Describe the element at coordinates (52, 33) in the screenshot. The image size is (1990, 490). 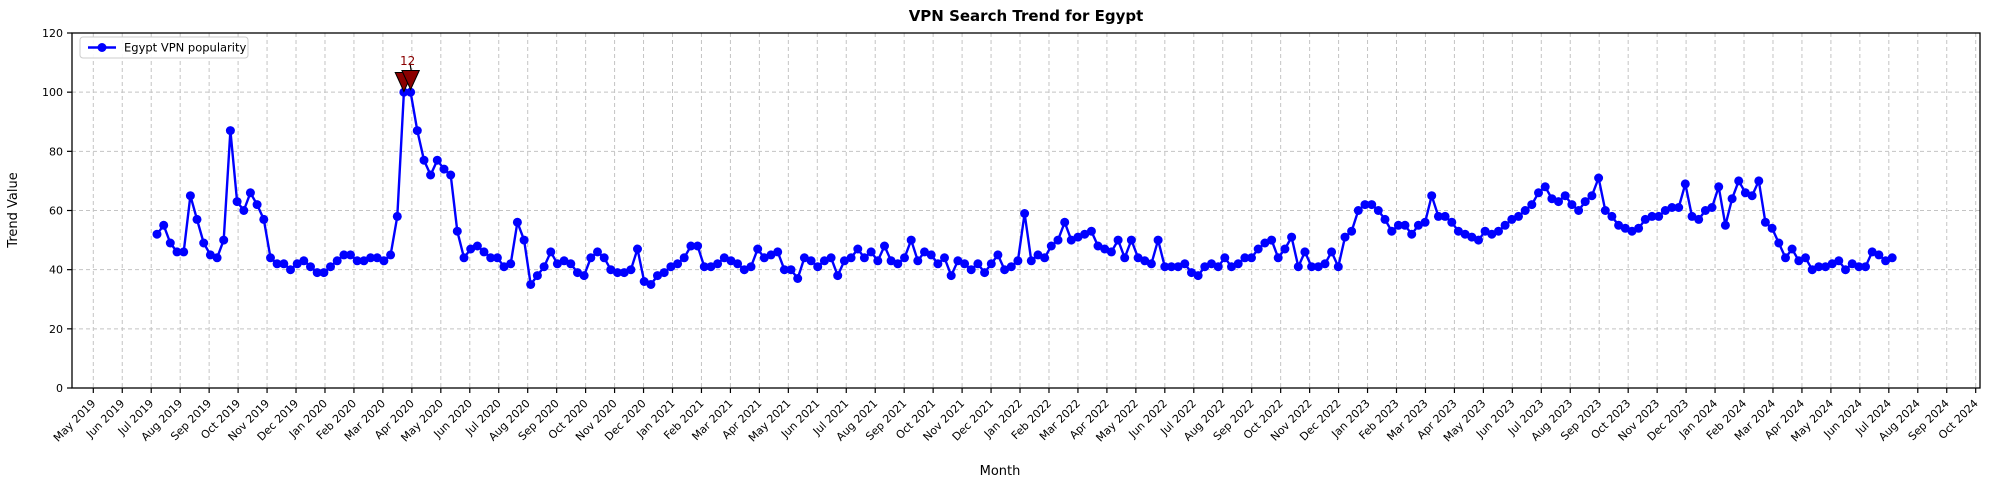
I see `y-tick-label: 120` at that location.